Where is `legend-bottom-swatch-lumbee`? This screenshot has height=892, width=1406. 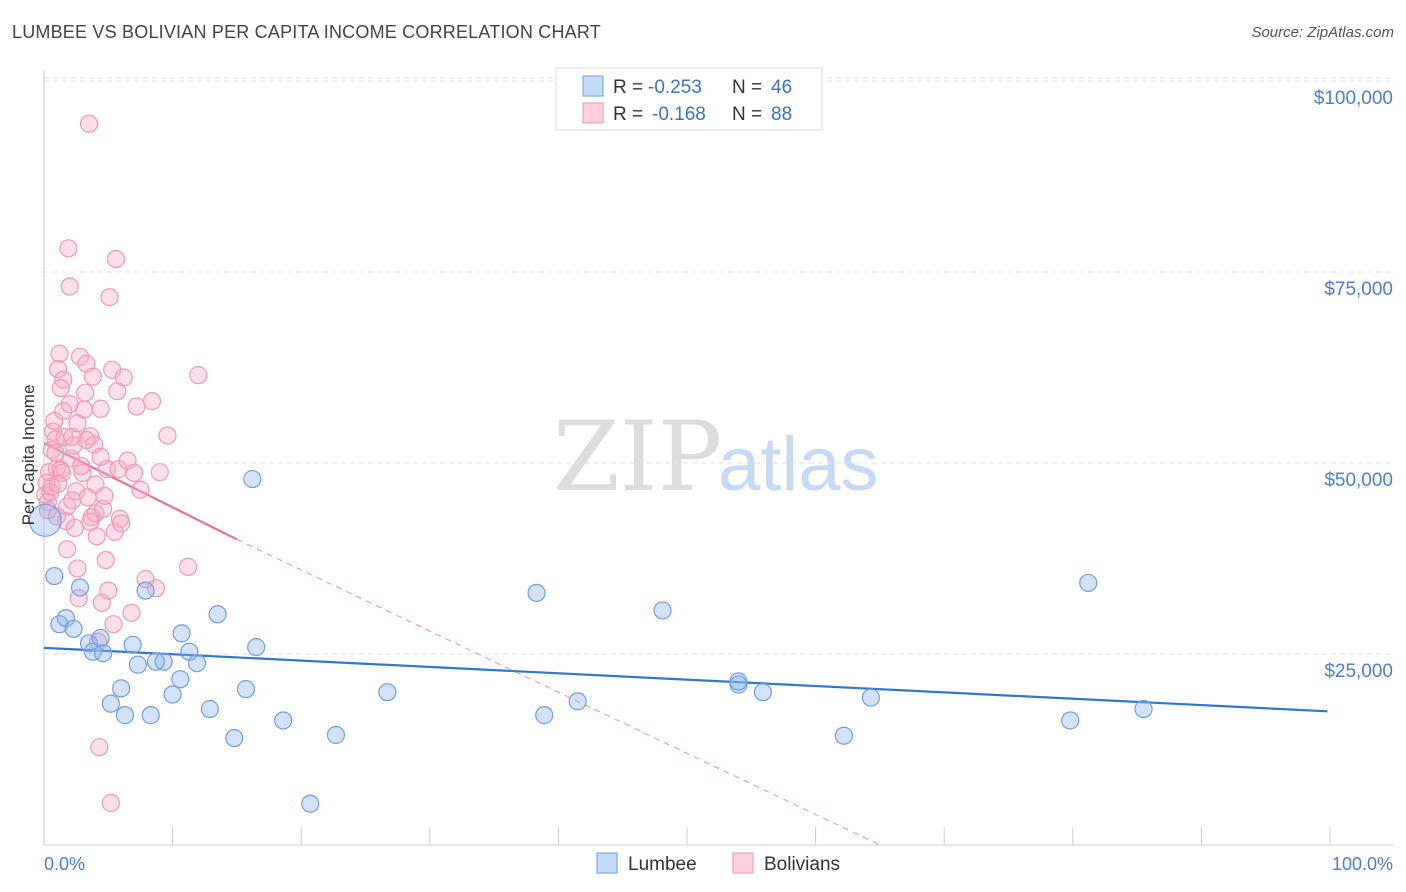 legend-bottom-swatch-lumbee is located at coordinates (607, 863).